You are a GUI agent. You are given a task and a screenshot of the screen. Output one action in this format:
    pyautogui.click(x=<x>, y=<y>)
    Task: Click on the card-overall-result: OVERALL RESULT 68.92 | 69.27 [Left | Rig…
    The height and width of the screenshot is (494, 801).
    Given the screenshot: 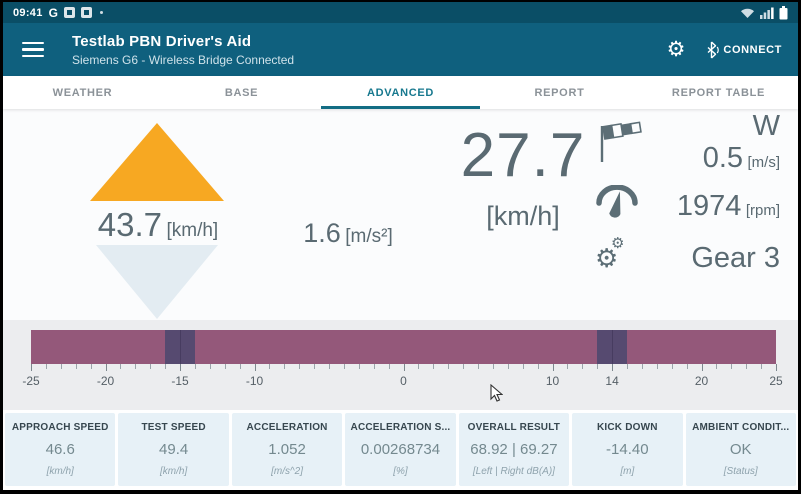 What is the action you would take?
    pyautogui.click(x=514, y=449)
    